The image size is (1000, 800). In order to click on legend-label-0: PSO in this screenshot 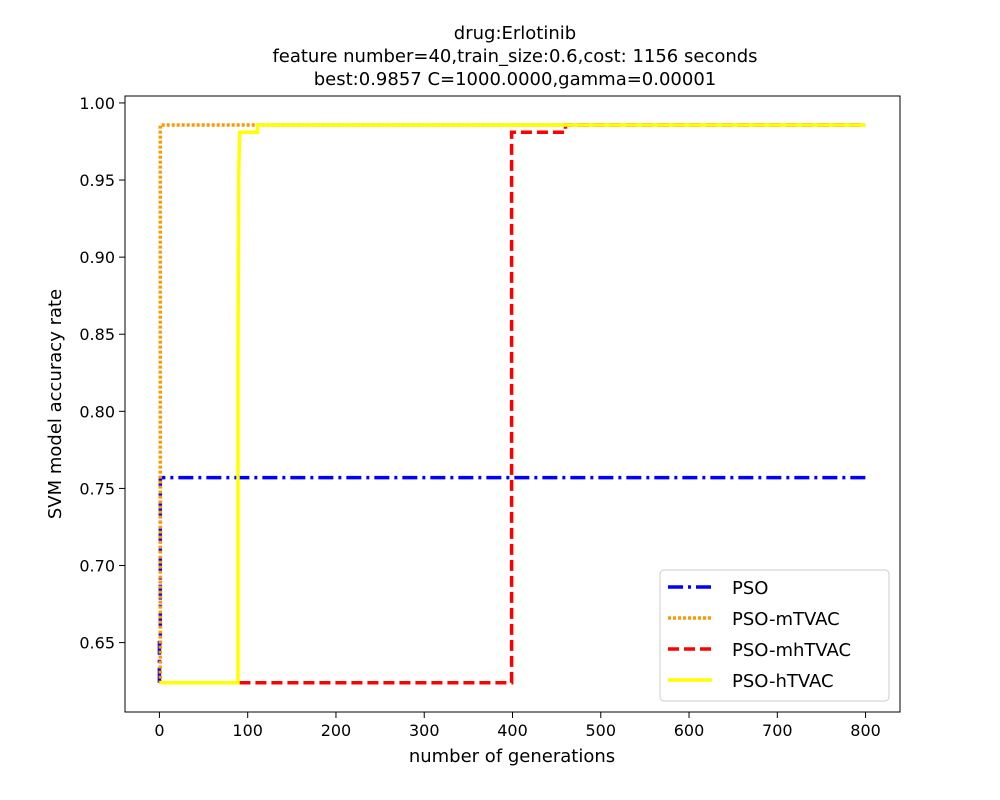, I will do `click(750, 588)`.